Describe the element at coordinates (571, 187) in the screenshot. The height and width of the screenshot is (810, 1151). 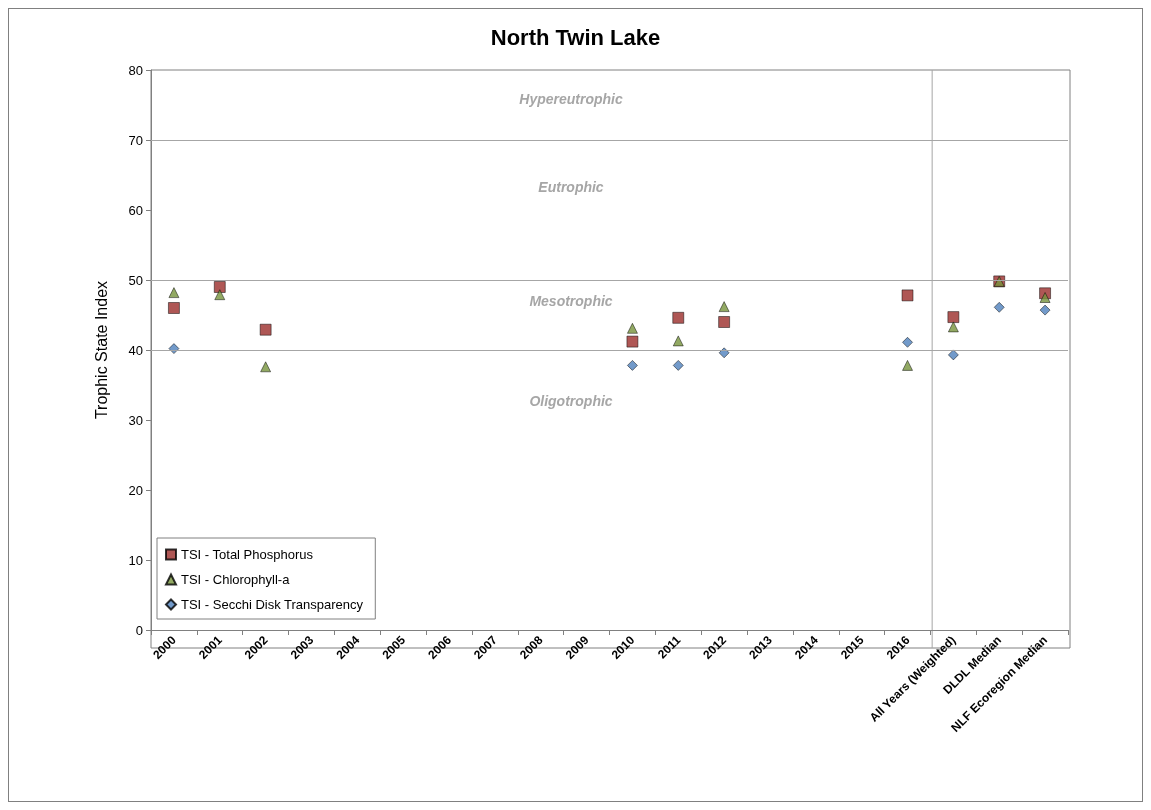
I see `annotation: Eutrophic` at that location.